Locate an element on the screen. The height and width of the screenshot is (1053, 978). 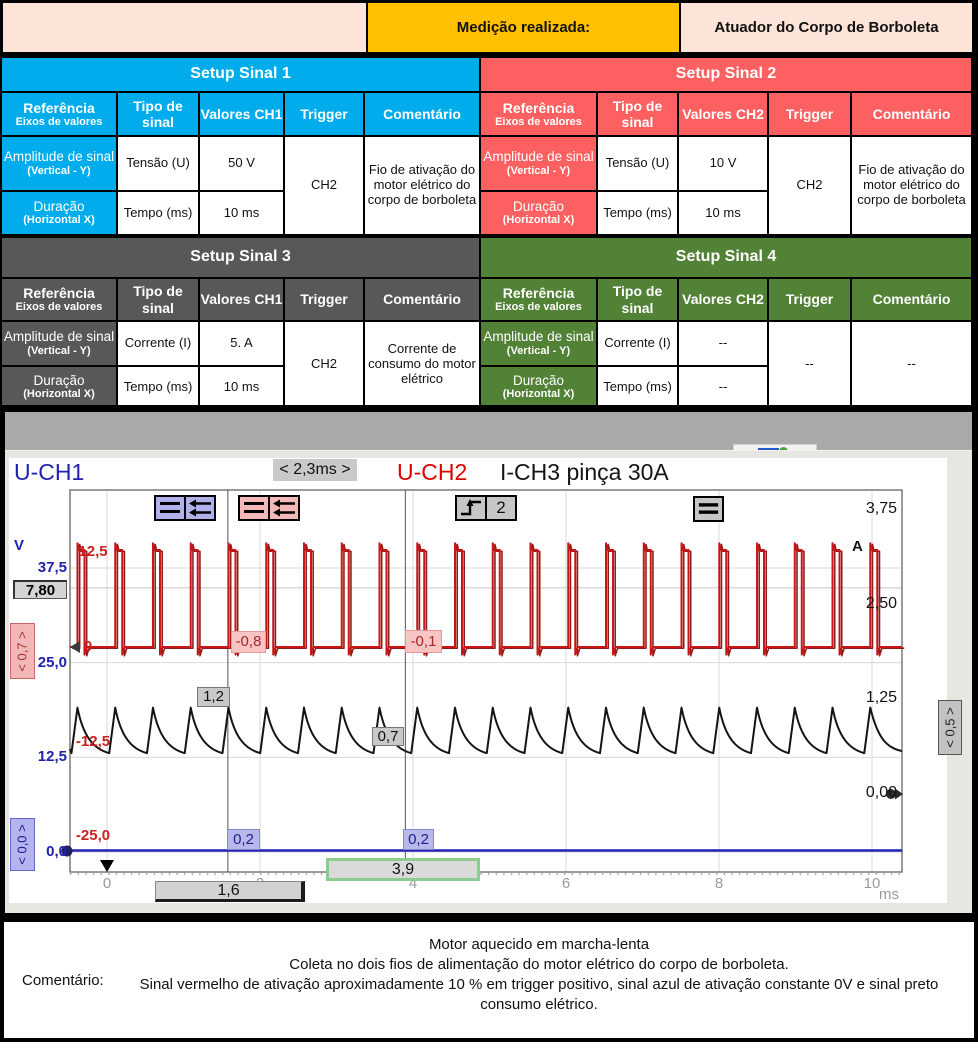
table1-title: Setup Sinal 1 is located at coordinates (240, 74).